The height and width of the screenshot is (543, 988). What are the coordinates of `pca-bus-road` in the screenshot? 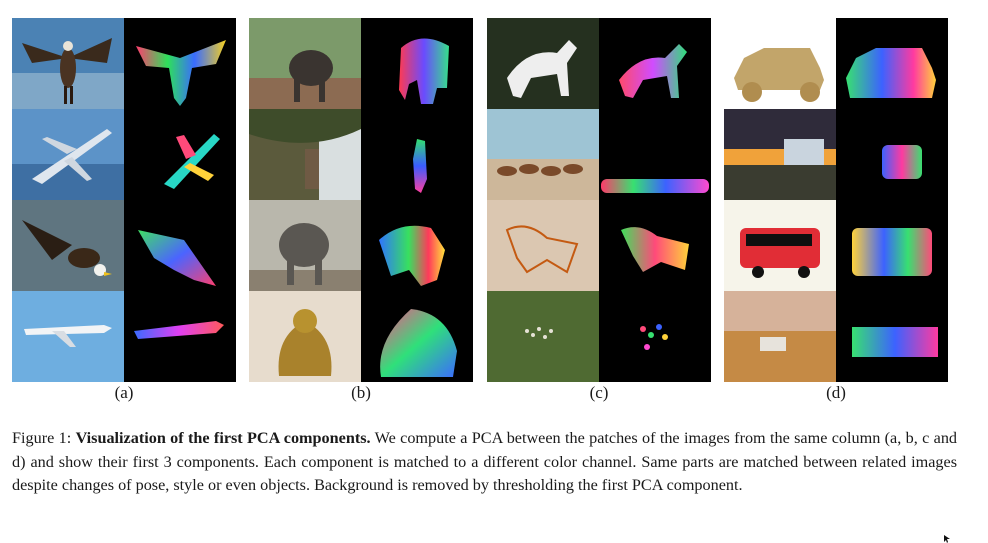 It's located at (892, 154).